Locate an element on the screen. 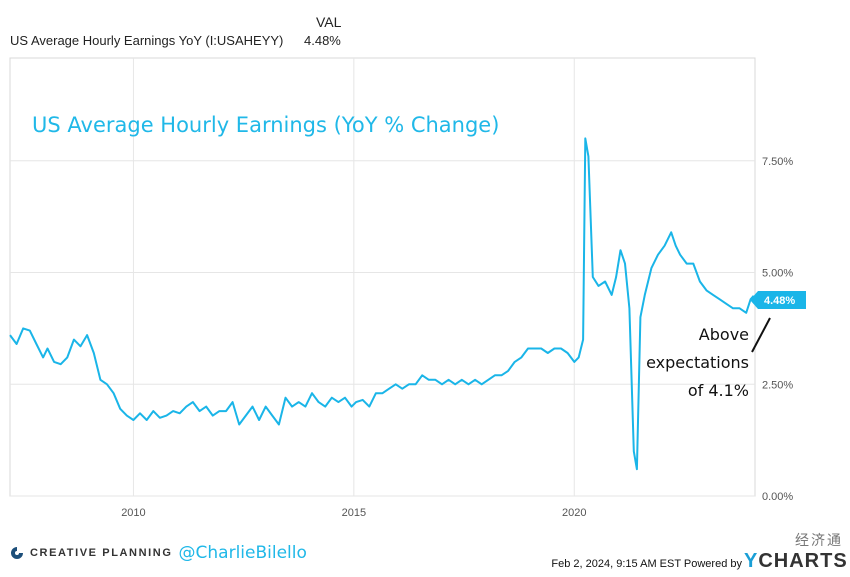  y-axis-labels: 0.00% 2.50% 5.00% 7.50% is located at coordinates (777, 329).